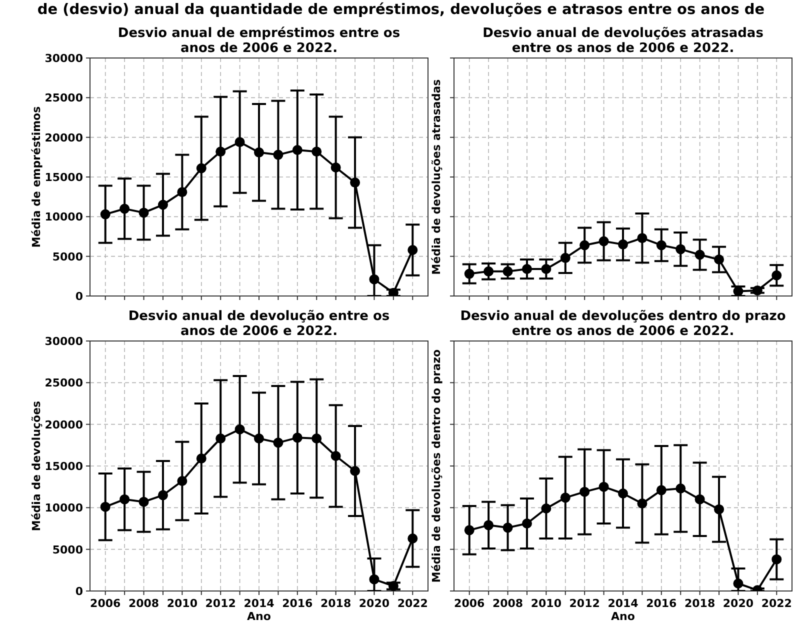  Describe the element at coordinates (259, 41) in the screenshot. I see `chart-title: Desvio anual de empréstimos entre os anos de 2006 e 2022.` at that location.